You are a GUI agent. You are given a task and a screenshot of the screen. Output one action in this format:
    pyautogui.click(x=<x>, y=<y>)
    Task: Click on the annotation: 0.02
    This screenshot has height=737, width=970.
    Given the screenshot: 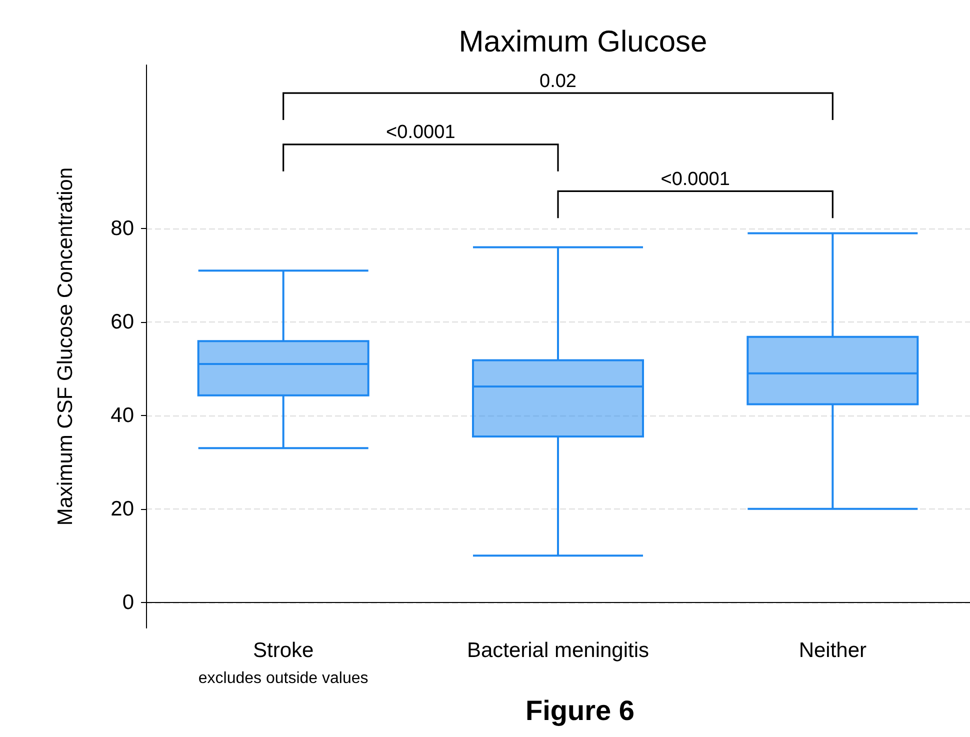 What is the action you would take?
    pyautogui.click(x=558, y=82)
    